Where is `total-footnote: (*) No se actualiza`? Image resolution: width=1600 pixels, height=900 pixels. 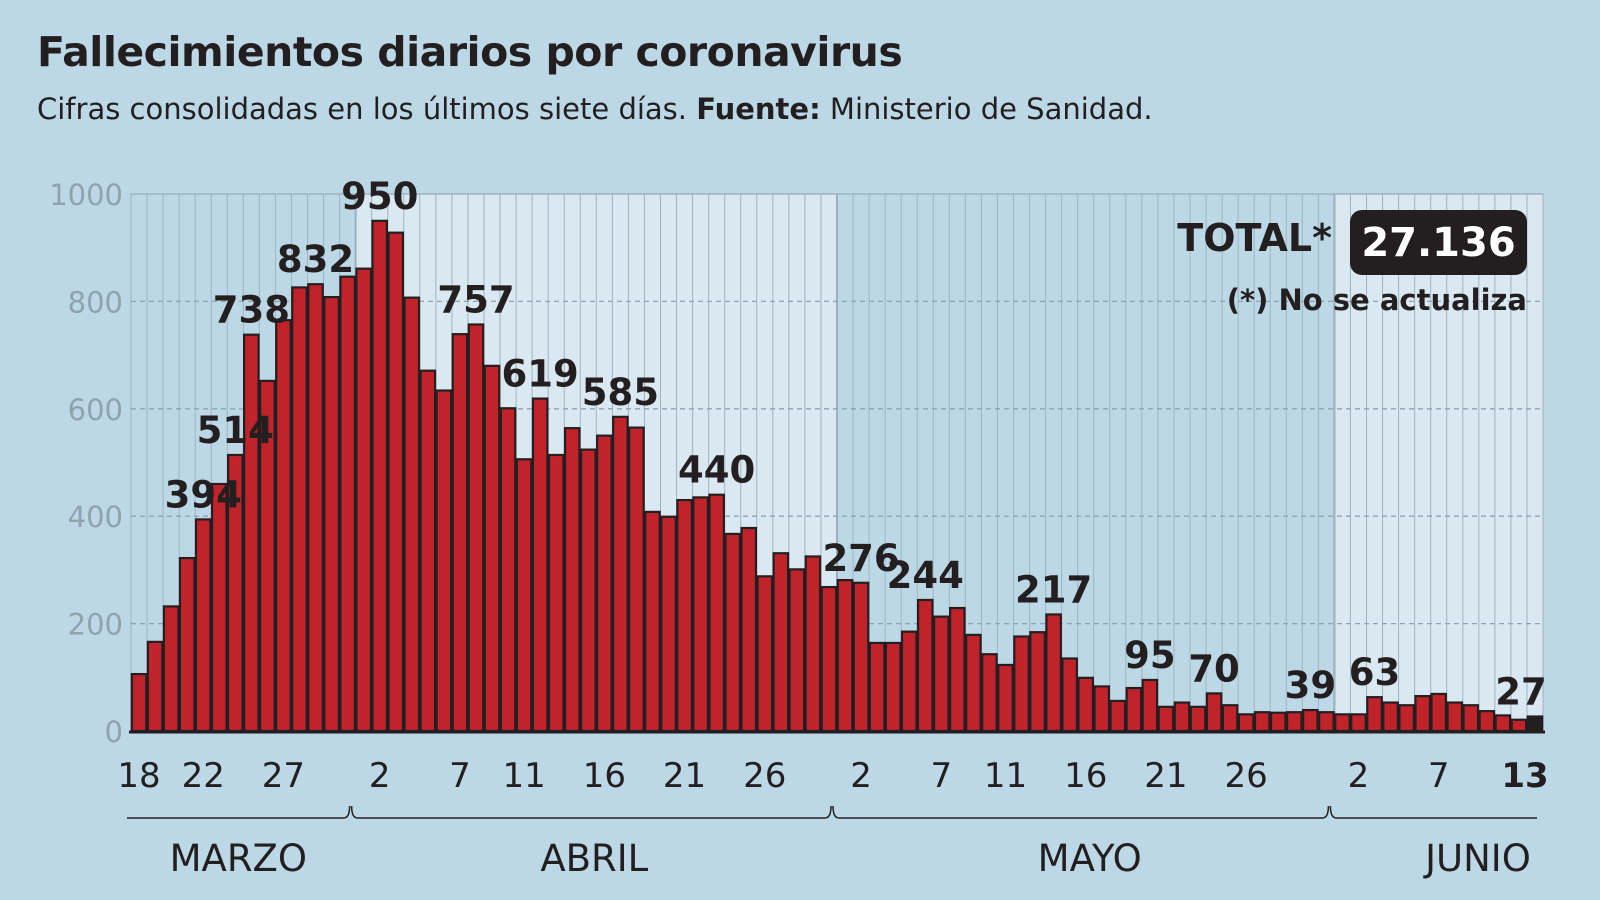 total-footnote: (*) No se actualiza is located at coordinates (1376, 300).